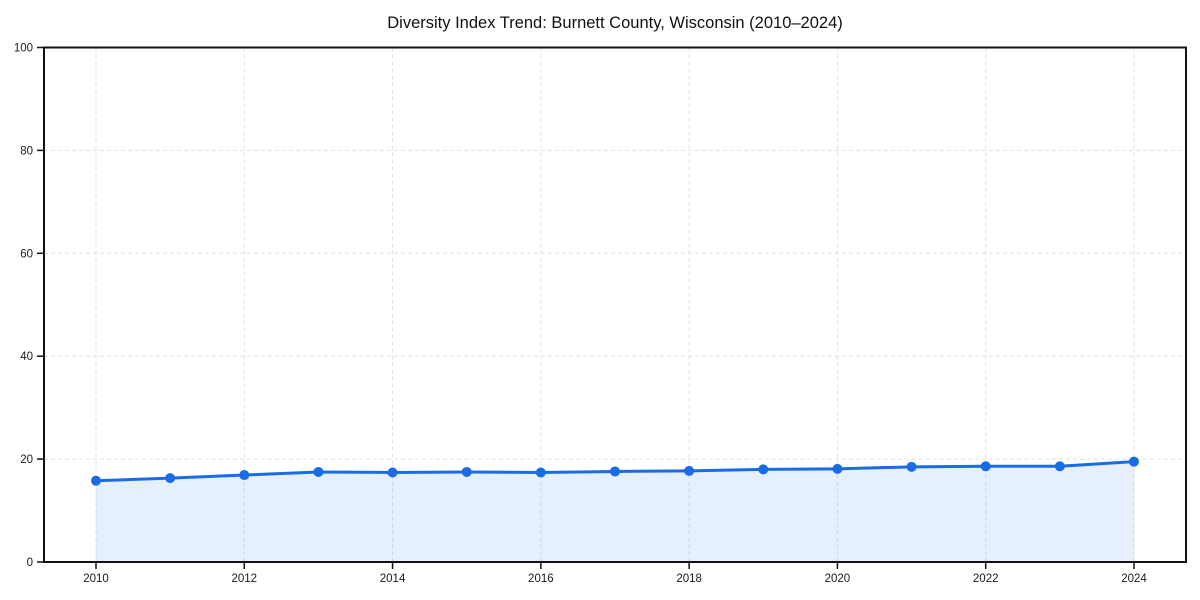 The height and width of the screenshot is (600, 1200). What do you see at coordinates (393, 579) in the screenshot?
I see `x-tick-label: 2014` at bounding box center [393, 579].